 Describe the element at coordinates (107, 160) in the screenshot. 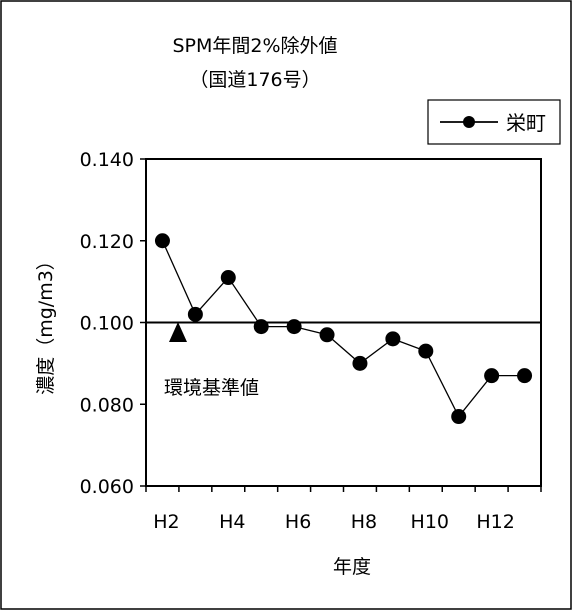

I see `y-tick-label: 0.140` at that location.